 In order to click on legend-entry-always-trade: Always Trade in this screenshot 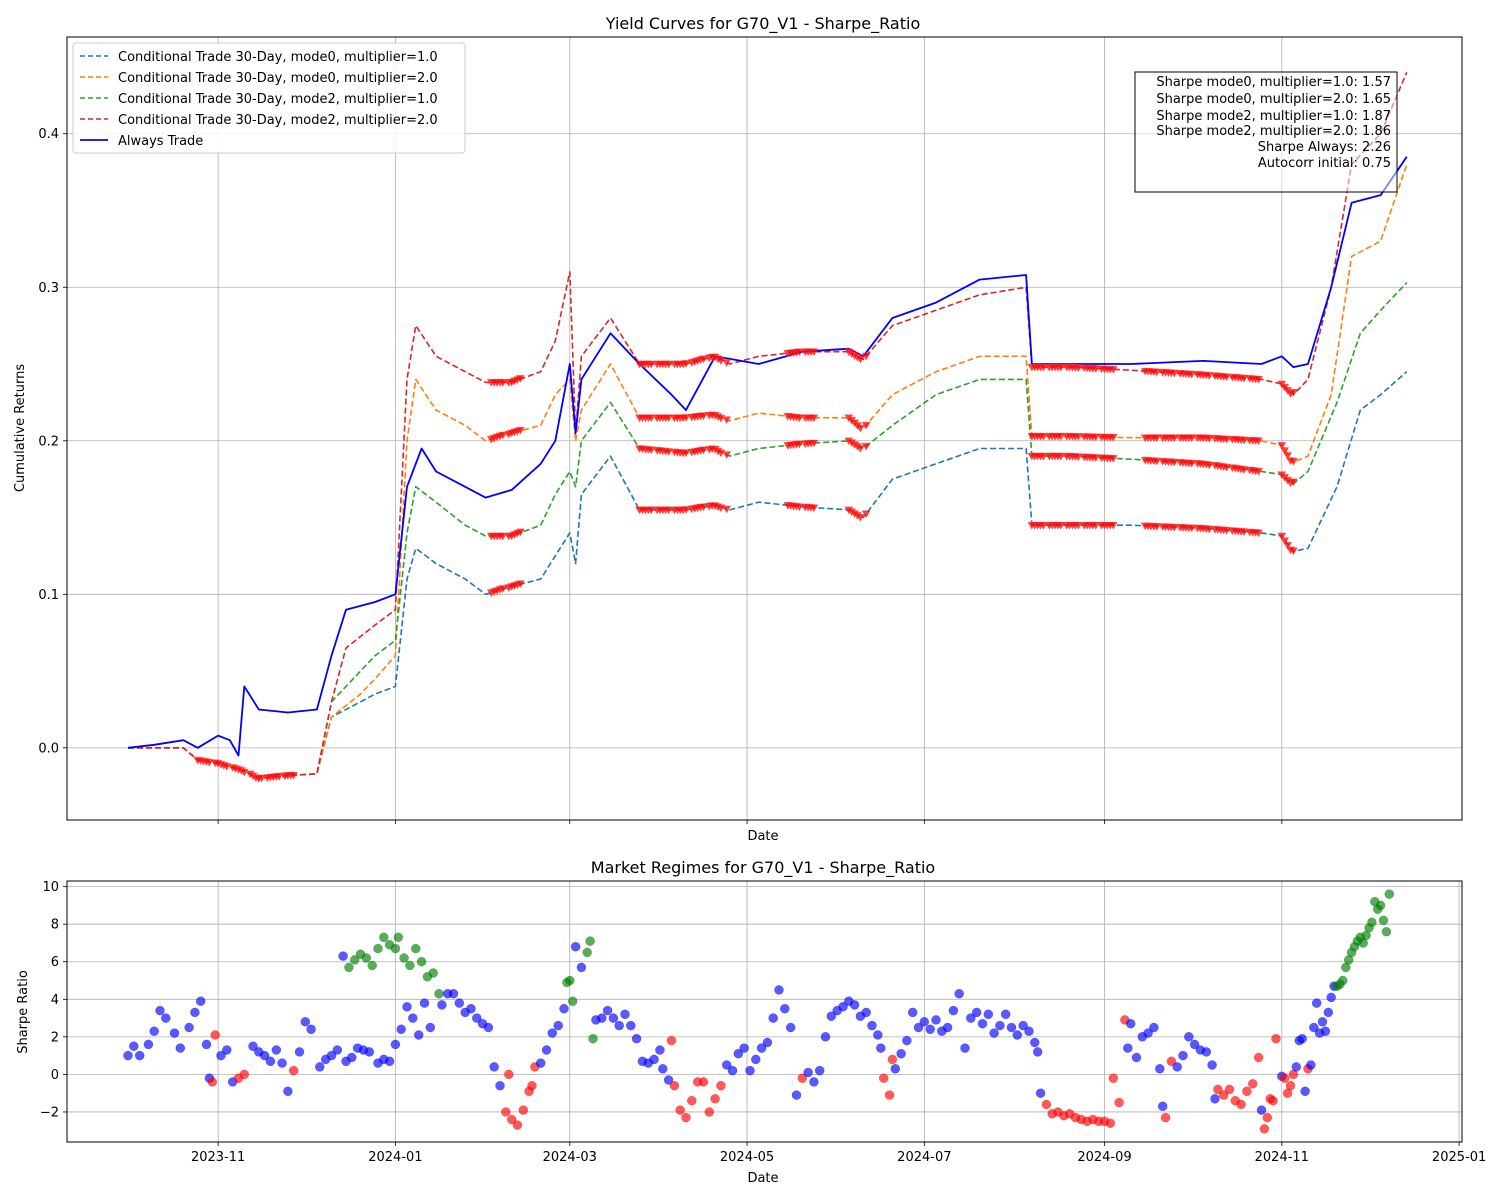, I will do `click(141, 141)`.